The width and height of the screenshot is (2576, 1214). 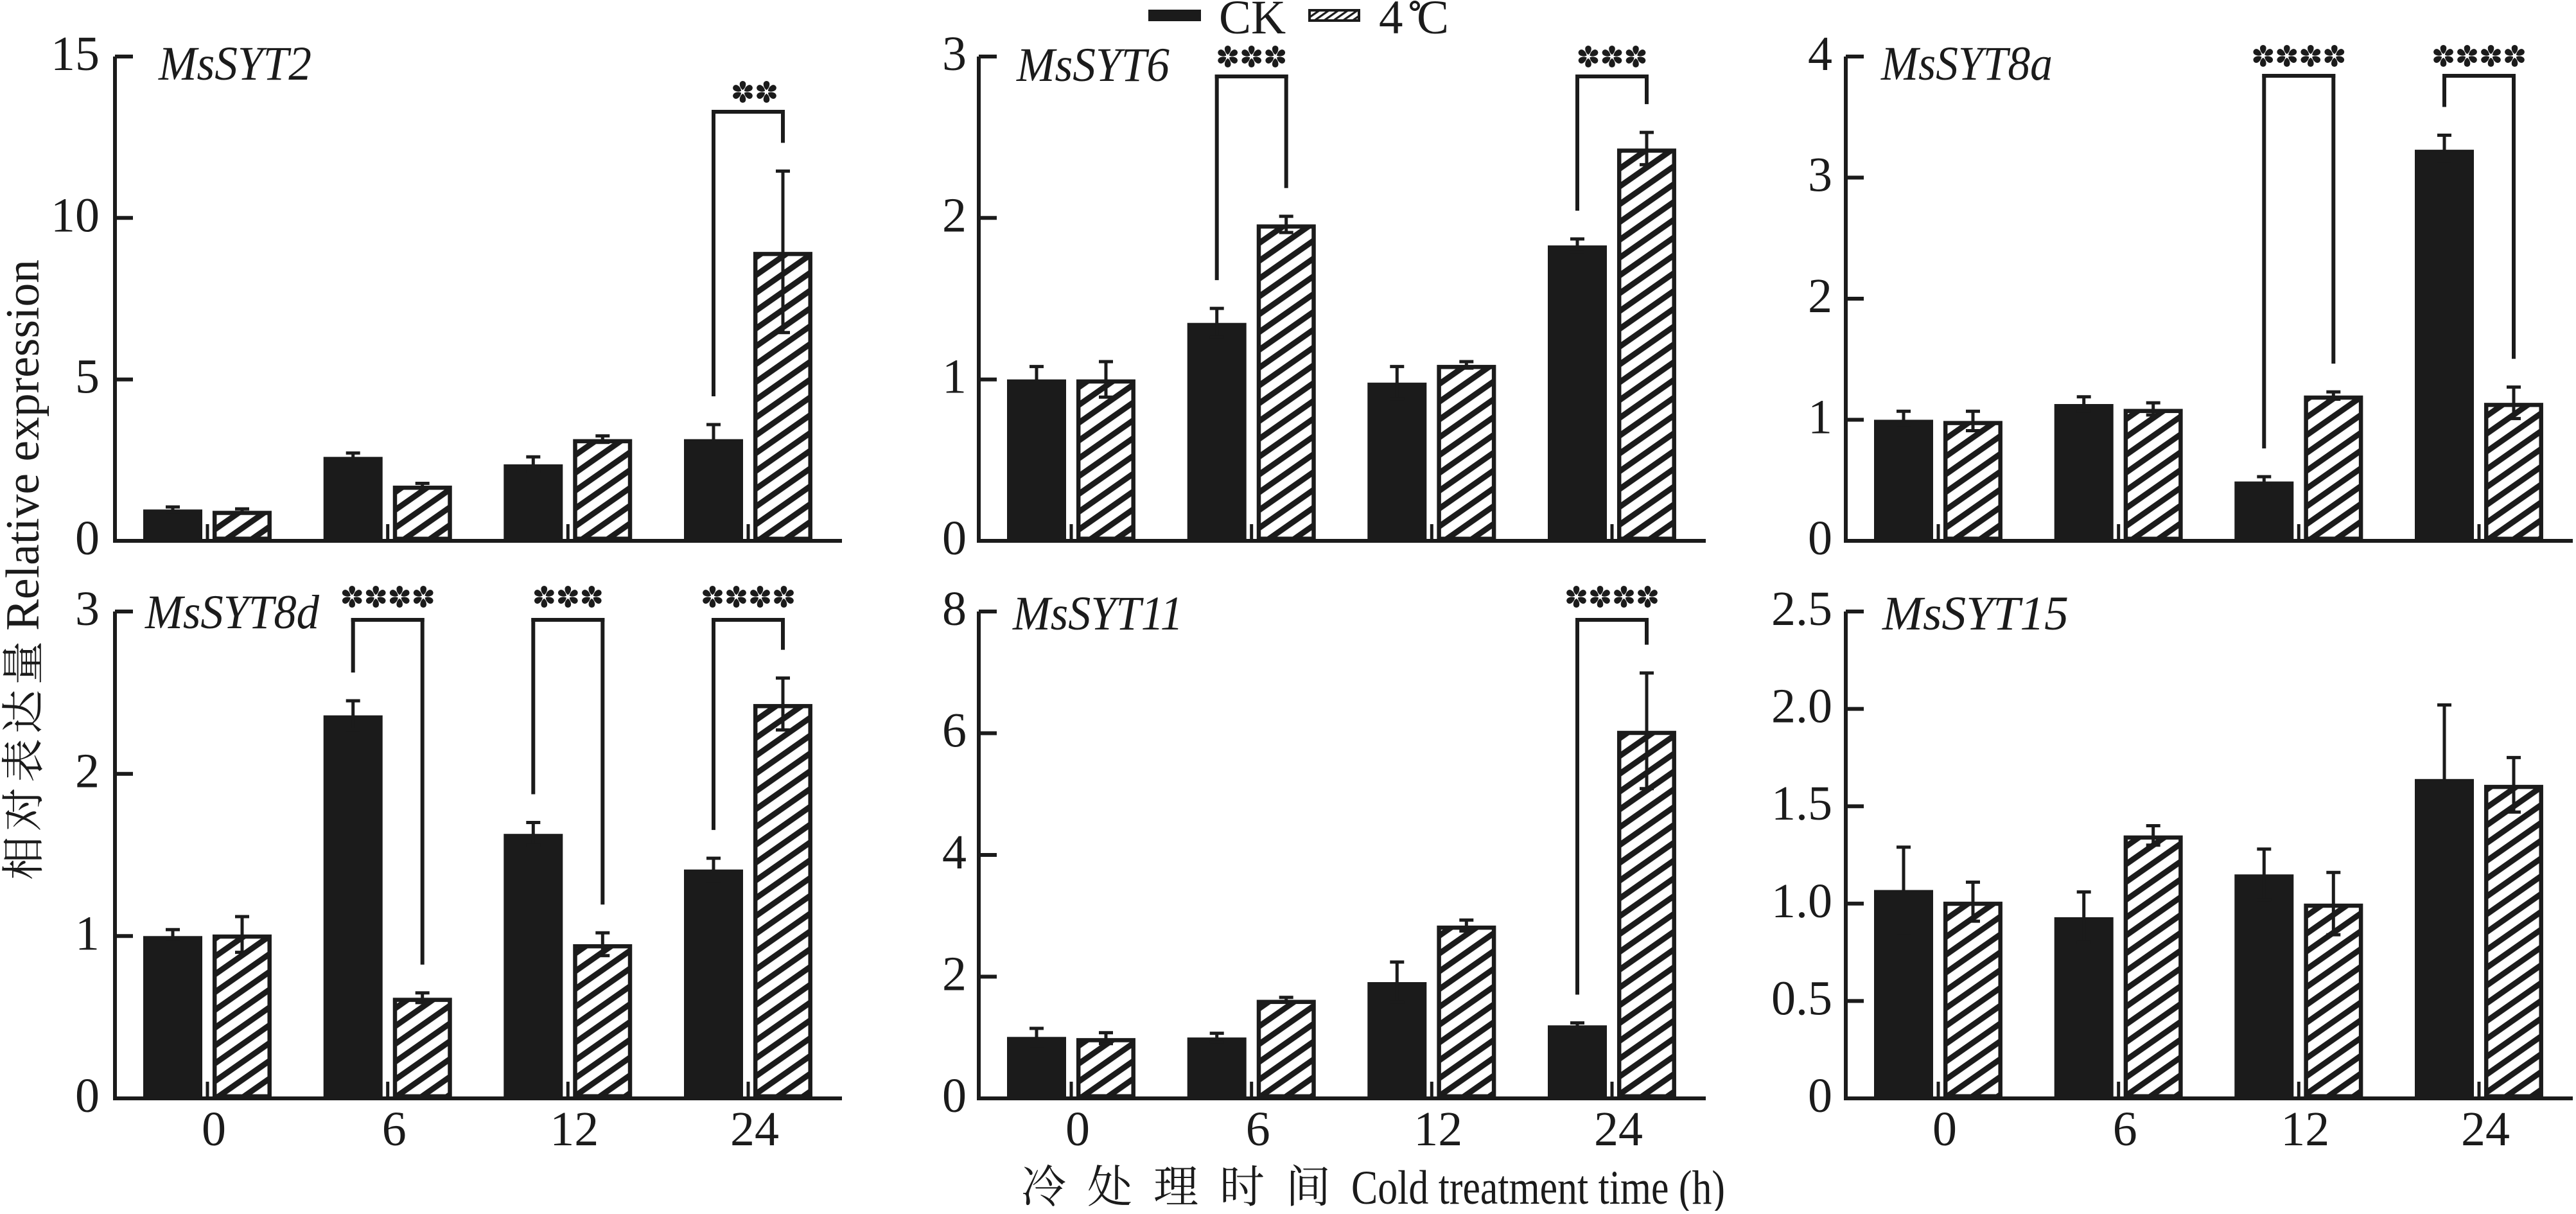 I want to click on svg-text: C, so click(x=1433, y=22).